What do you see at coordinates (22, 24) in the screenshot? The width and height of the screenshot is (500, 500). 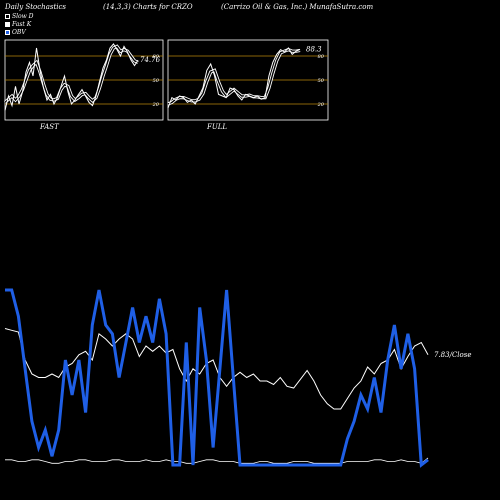 I see `legend-label-fast-k: Fast K` at bounding box center [22, 24].